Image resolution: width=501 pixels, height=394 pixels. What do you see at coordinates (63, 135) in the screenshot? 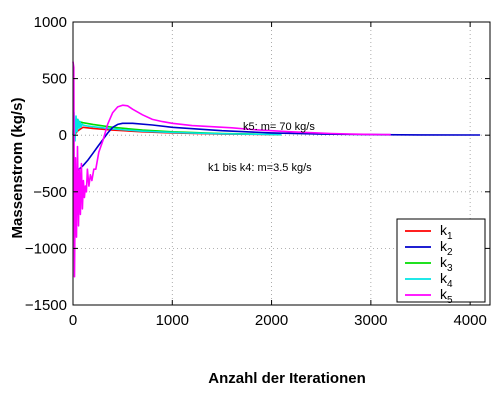
I see `y-tick-label: 0` at bounding box center [63, 135].